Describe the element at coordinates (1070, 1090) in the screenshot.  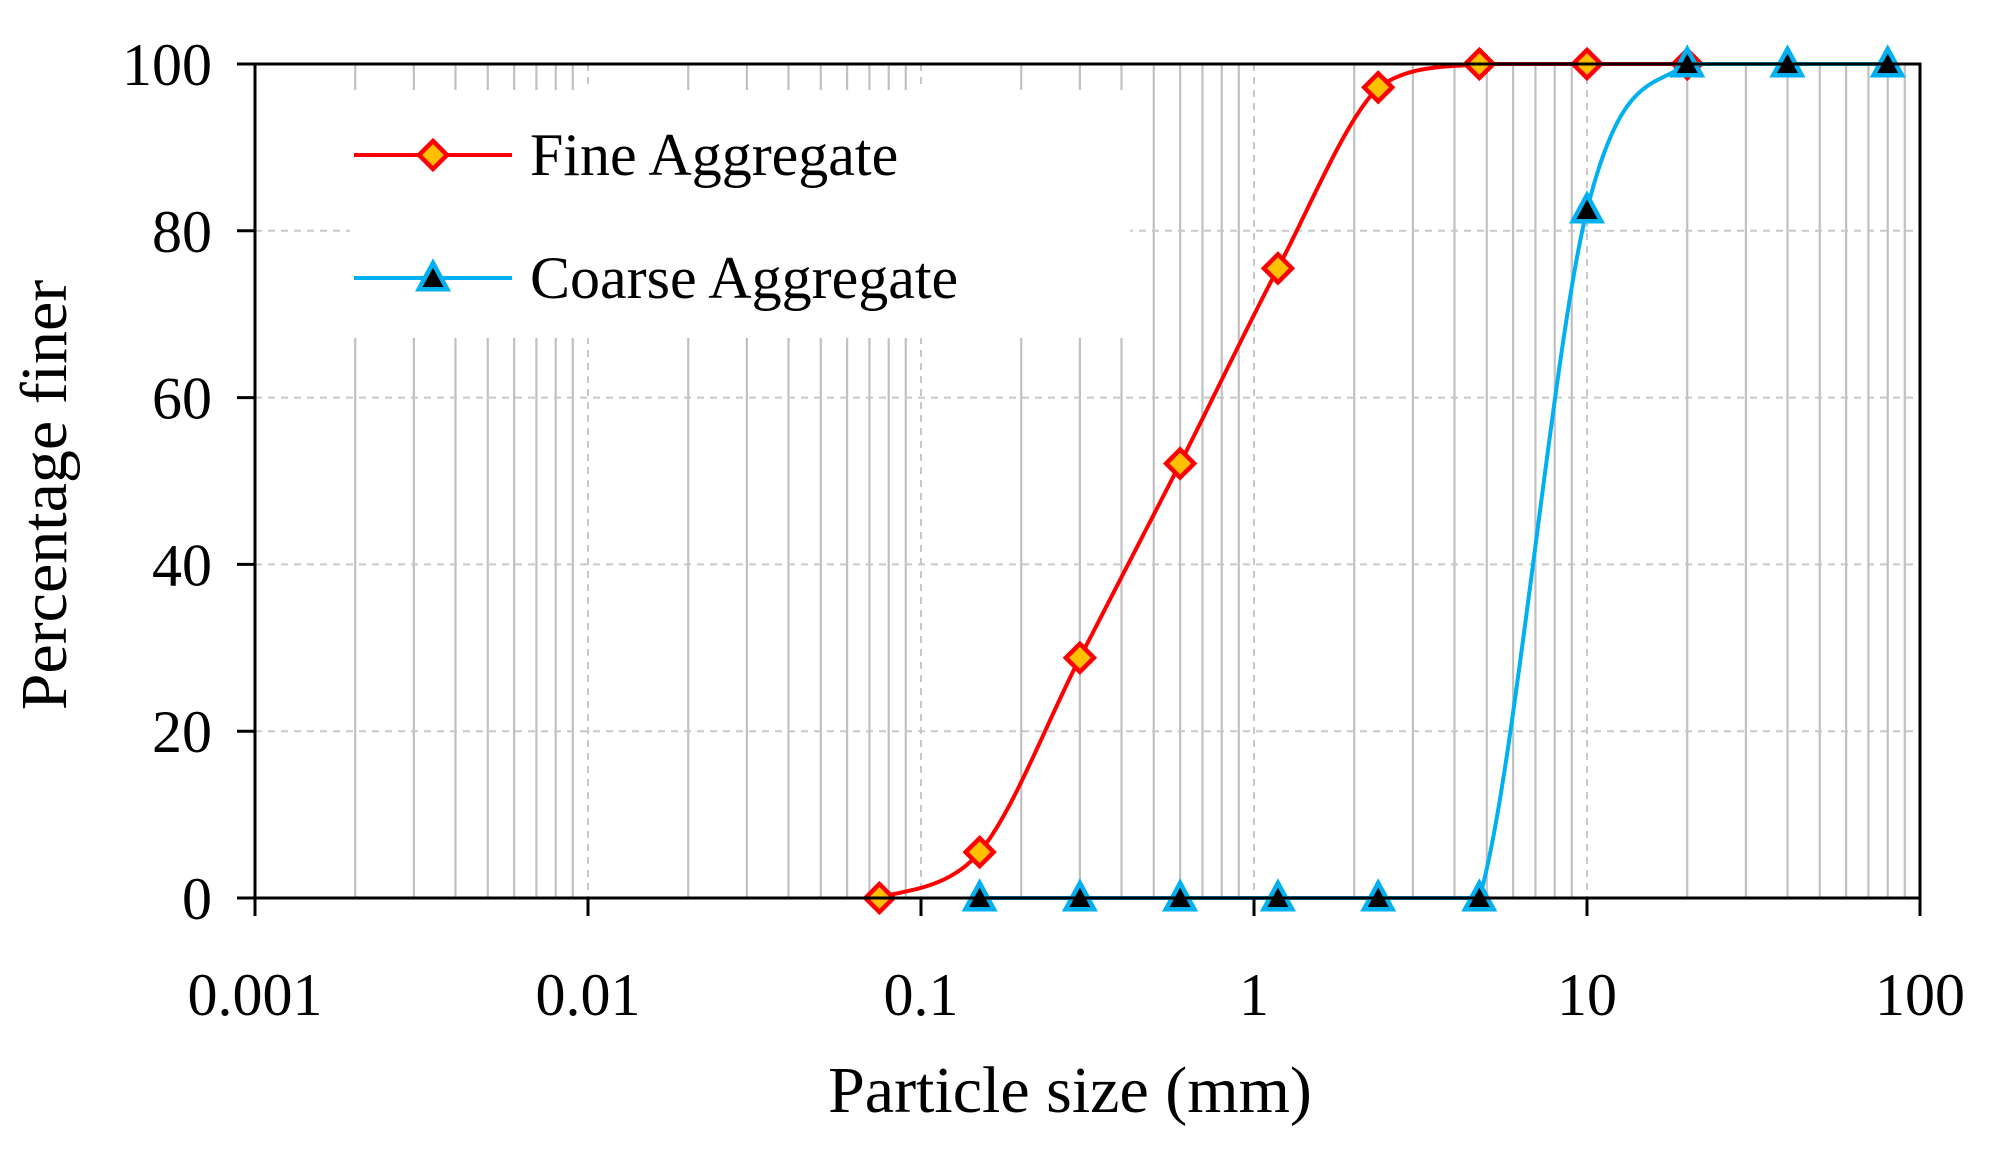
I see `x-axis-title: Particle size (mm)` at that location.